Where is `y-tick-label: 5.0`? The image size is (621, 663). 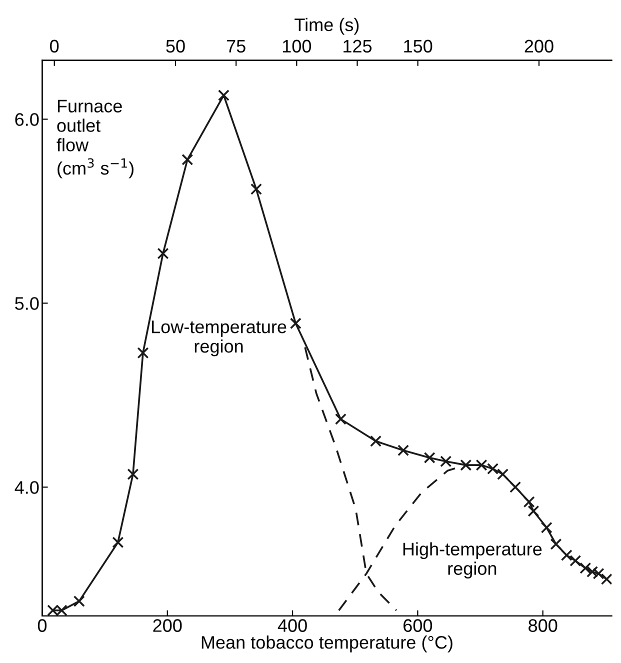 y-tick-label: 5.0 is located at coordinates (27, 303).